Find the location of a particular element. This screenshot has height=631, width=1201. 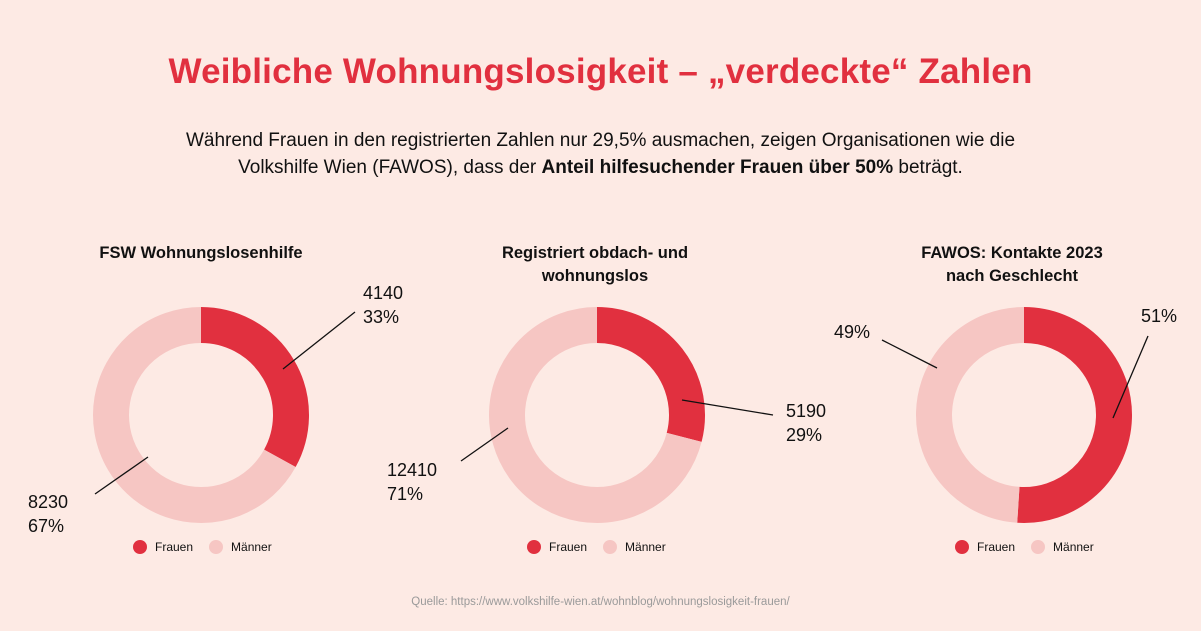

chart2-title-line1: Registriert obdach- und is located at coordinates (595, 253).